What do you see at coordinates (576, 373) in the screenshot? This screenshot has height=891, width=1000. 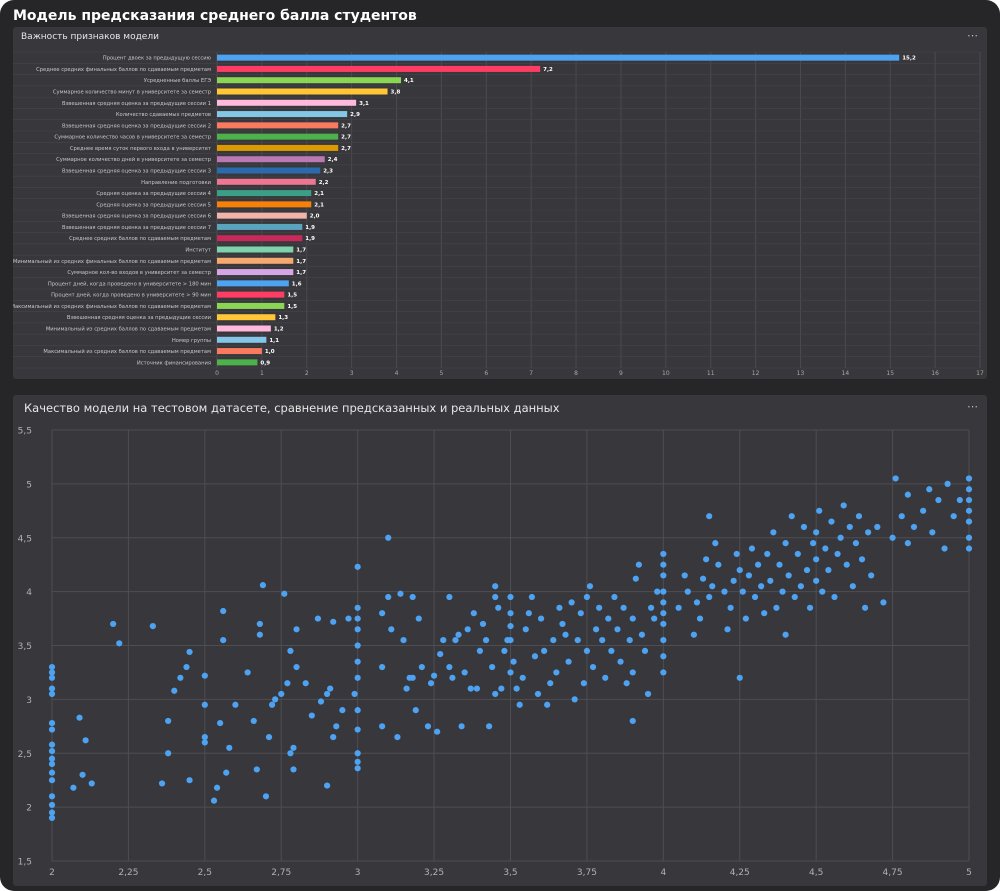 I see `x-tick-label: 8` at bounding box center [576, 373].